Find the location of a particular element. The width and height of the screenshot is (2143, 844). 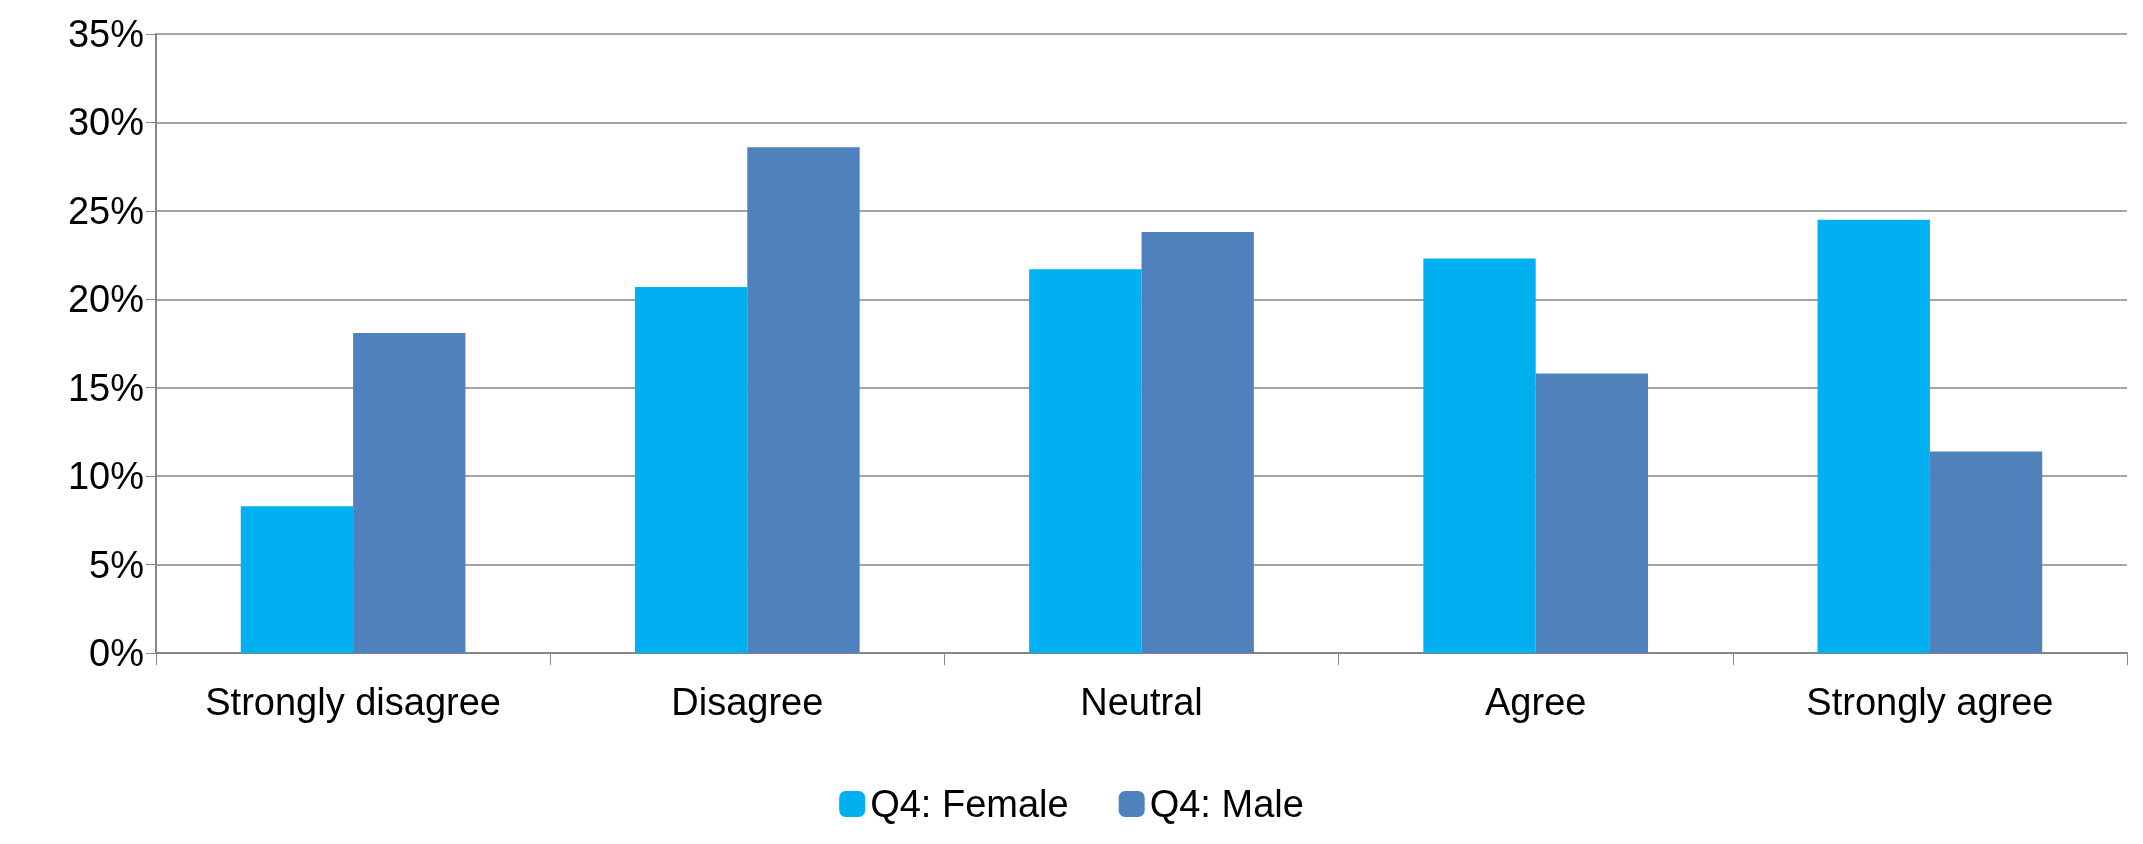

y-tick-label: 25% is located at coordinates (105, 210).